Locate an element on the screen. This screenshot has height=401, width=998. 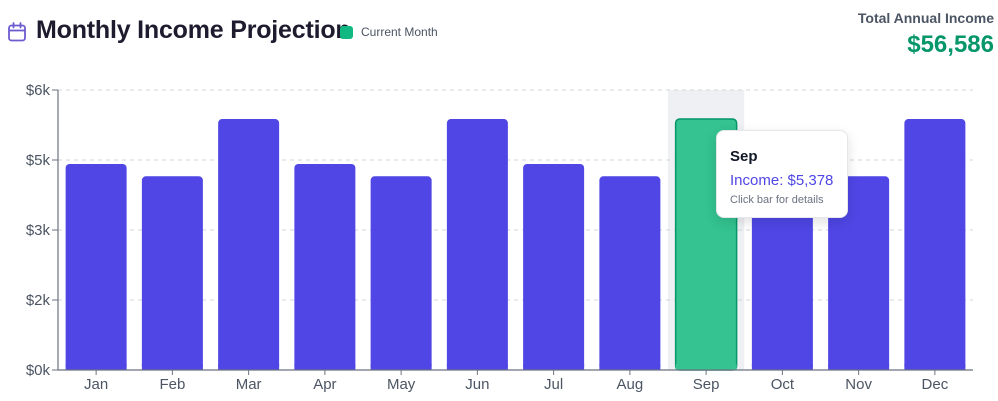
bar-may is located at coordinates (401, 273).